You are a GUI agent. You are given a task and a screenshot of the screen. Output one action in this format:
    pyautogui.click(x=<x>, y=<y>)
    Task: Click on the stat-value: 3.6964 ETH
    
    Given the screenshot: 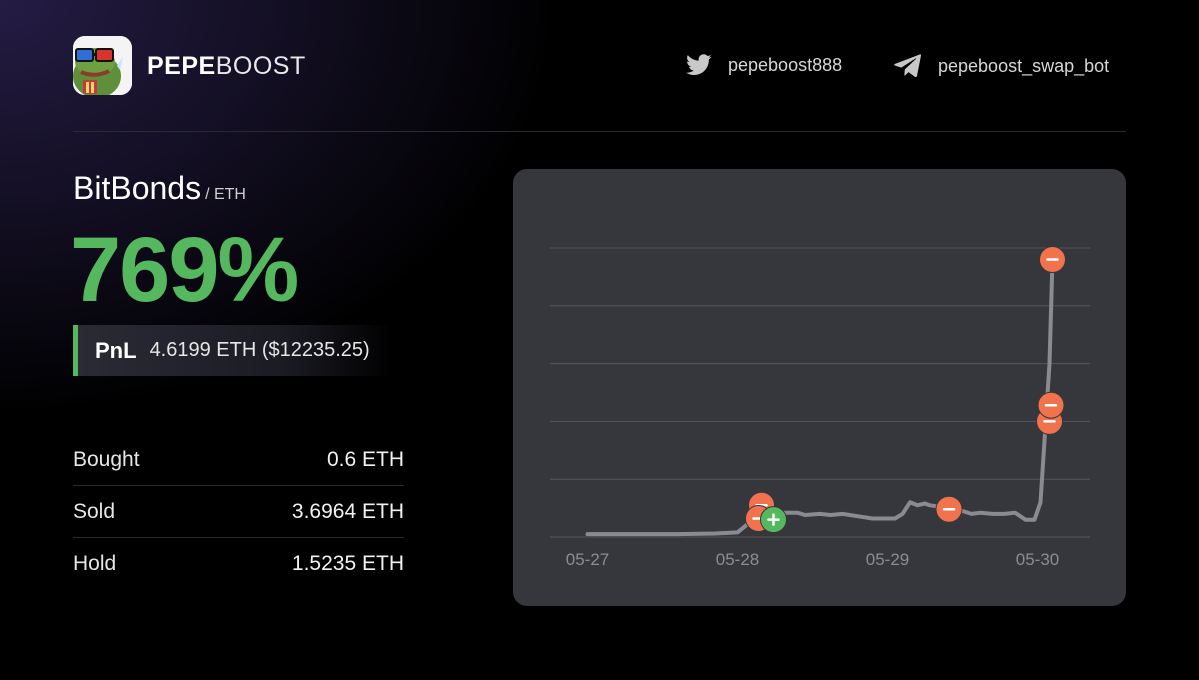 What is the action you would take?
    pyautogui.click(x=347, y=511)
    